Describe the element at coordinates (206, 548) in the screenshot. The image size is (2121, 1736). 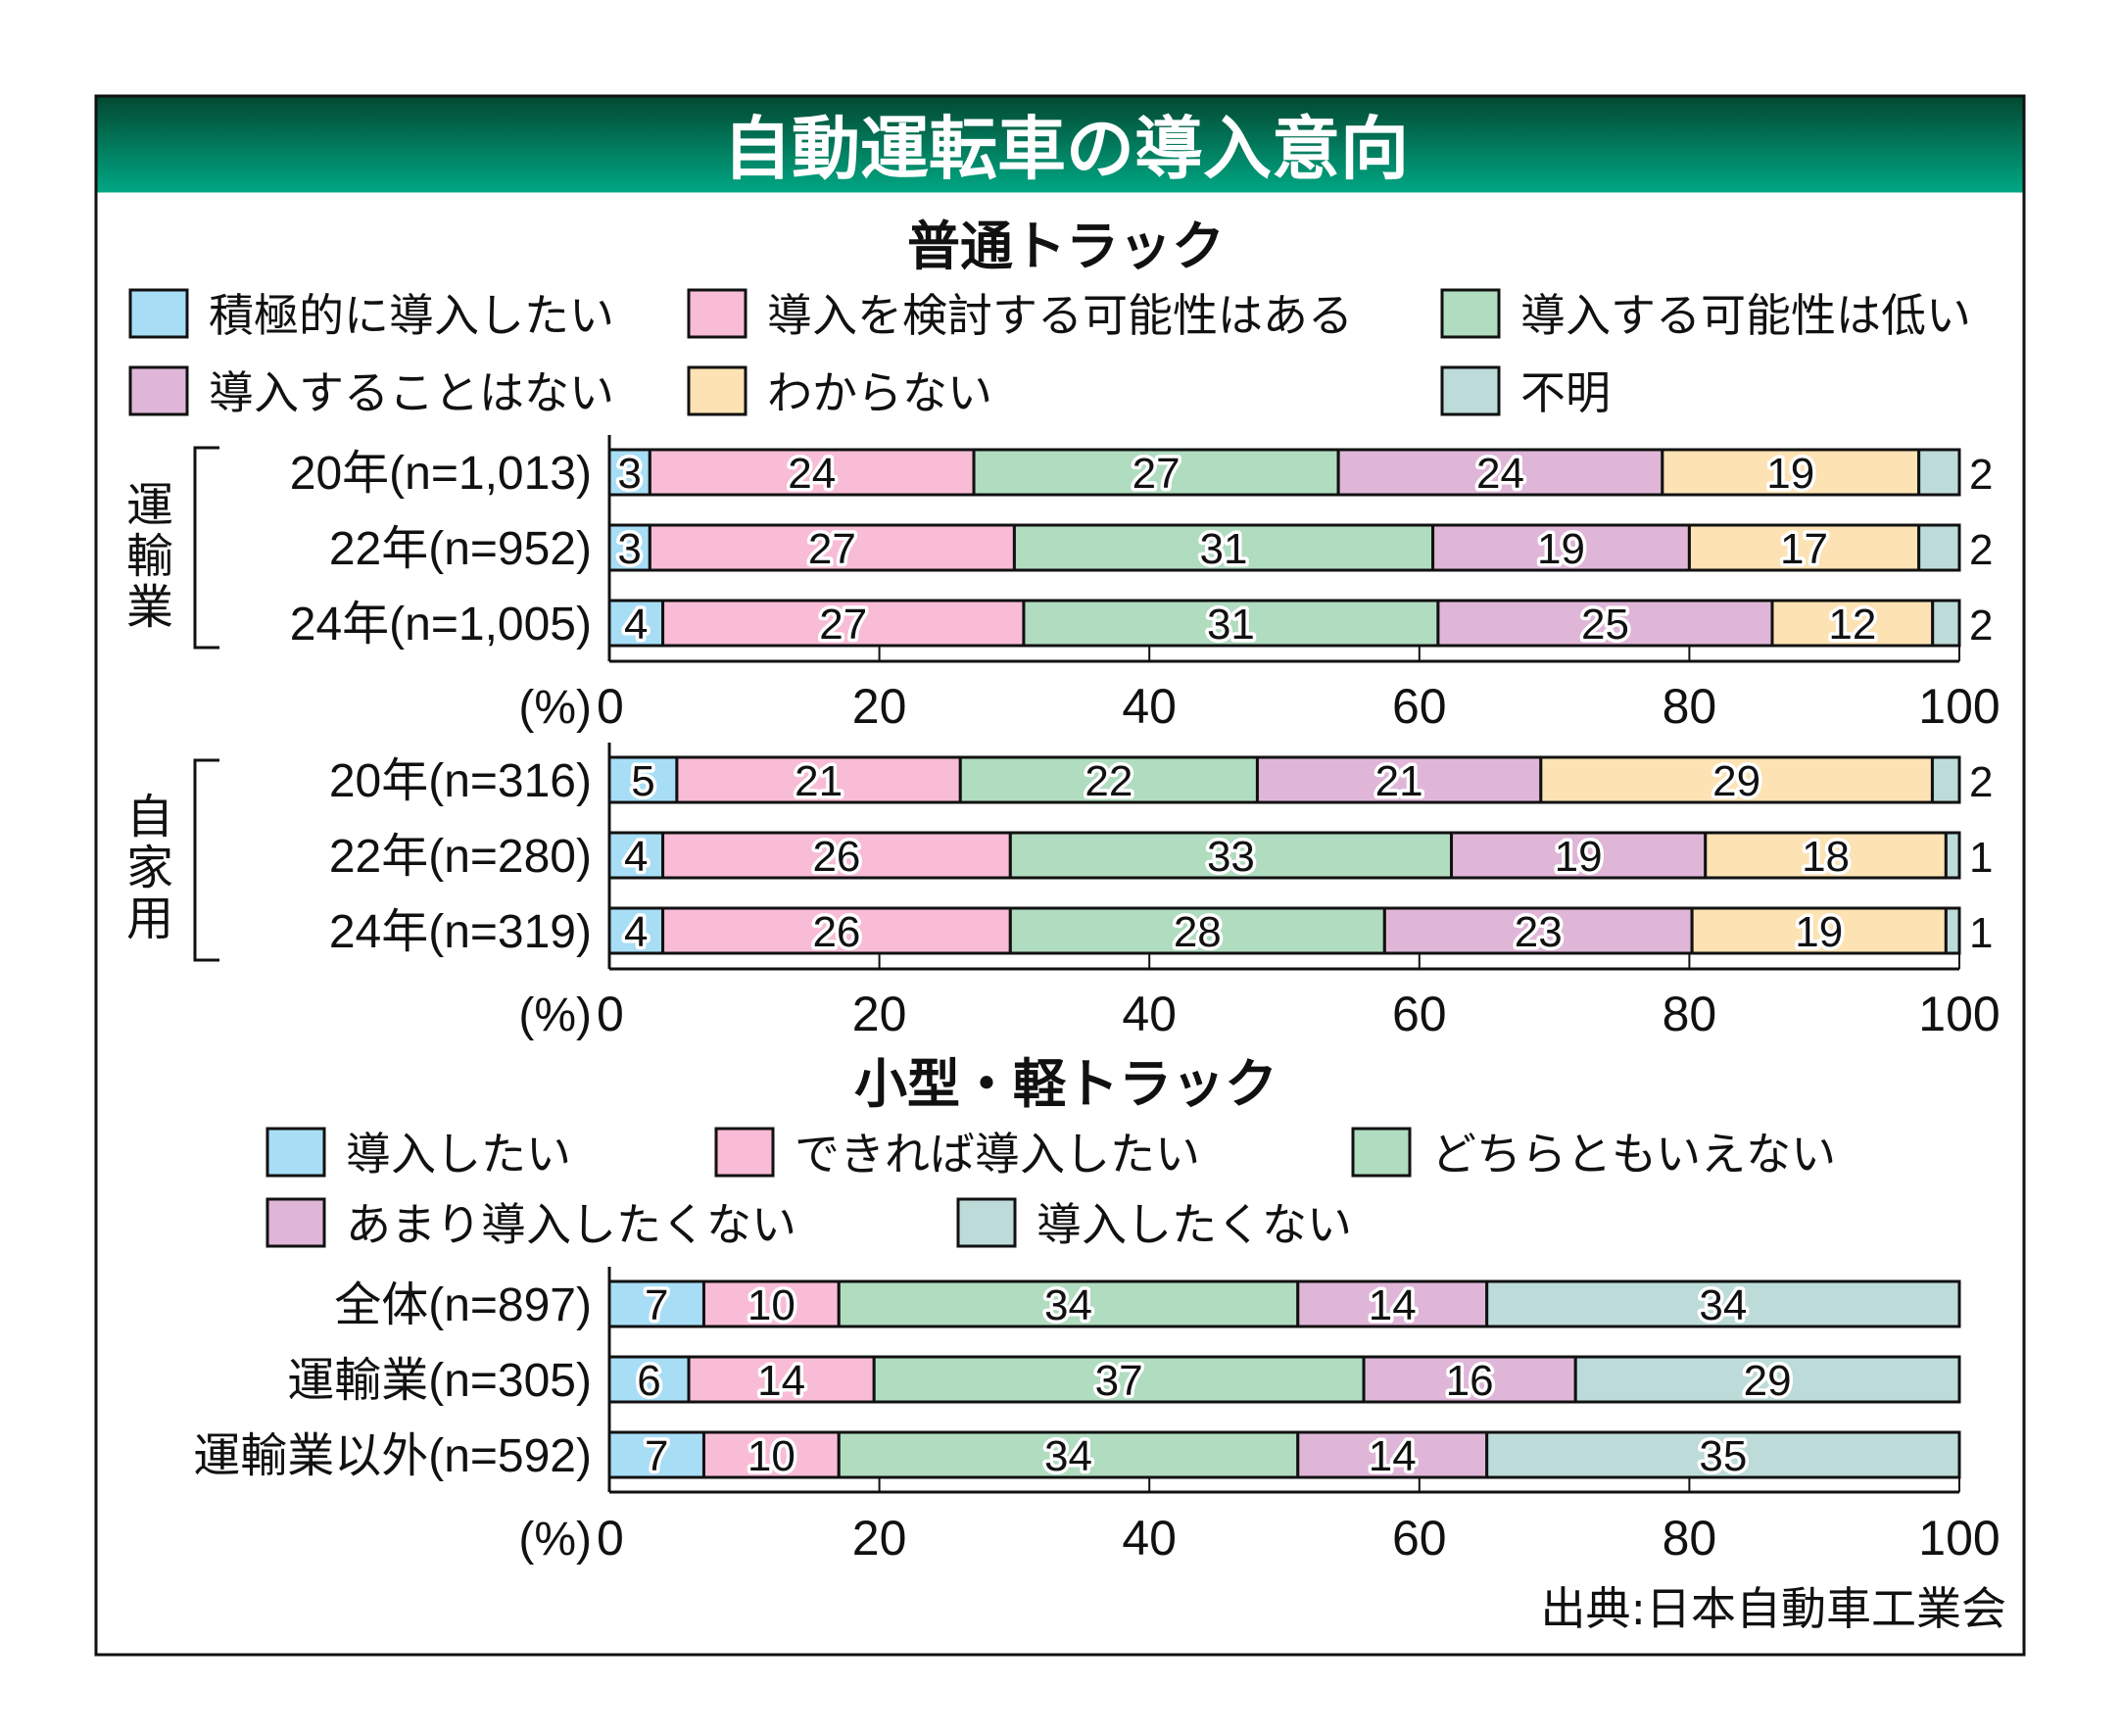
I see `bracket` at that location.